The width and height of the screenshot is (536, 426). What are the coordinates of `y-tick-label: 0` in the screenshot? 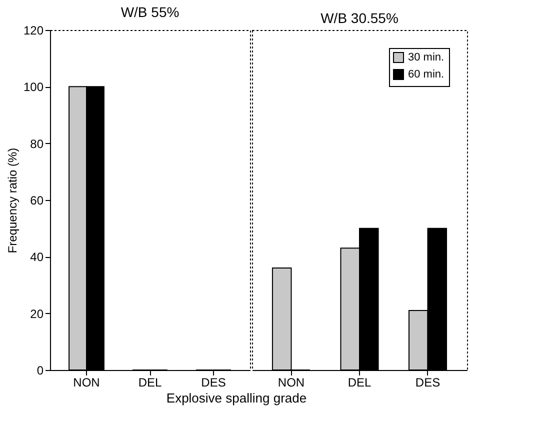 It's located at (40, 371).